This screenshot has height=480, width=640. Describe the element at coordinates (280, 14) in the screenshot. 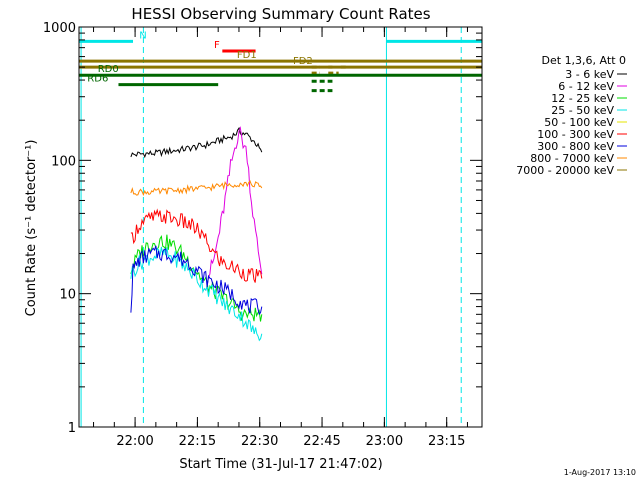

I see `chart-title: HESSI Observing Summary Count Rates` at that location.